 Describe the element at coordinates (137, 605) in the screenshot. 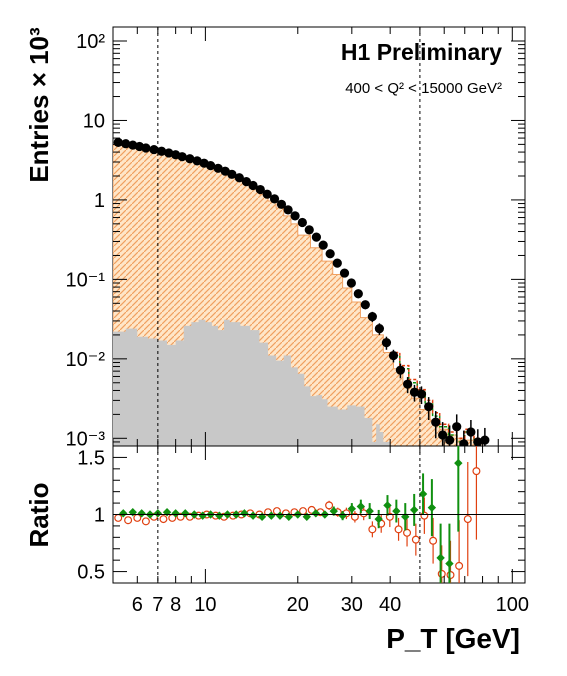

I see `x-tick-label: 6` at that location.